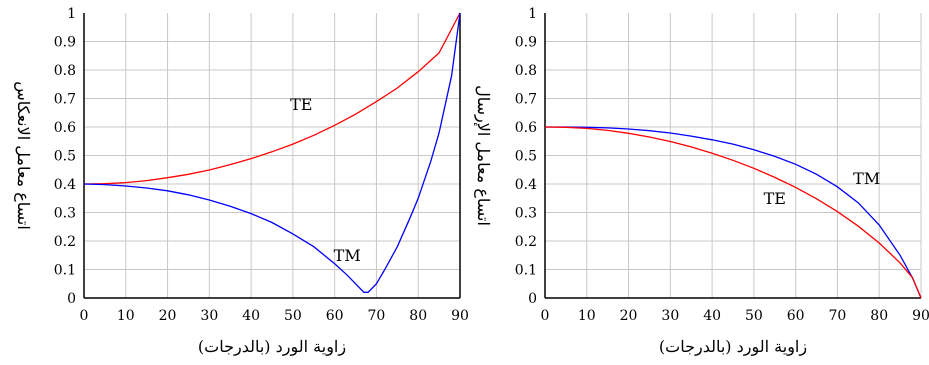 The height and width of the screenshot is (365, 929). Describe the element at coordinates (23, 155) in the screenshot. I see `chart1-y-axis-label: اتساع معامل الانعكاس` at that location.